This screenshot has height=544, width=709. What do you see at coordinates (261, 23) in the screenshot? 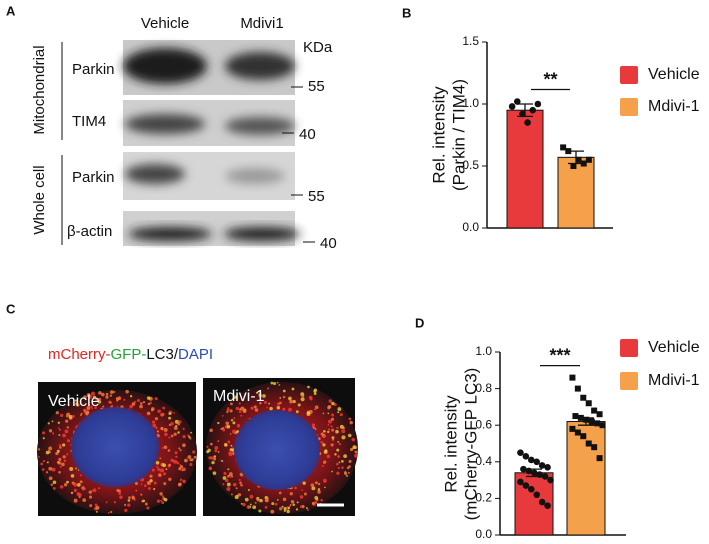
I see `lane-label: Mdivi1` at bounding box center [261, 23].